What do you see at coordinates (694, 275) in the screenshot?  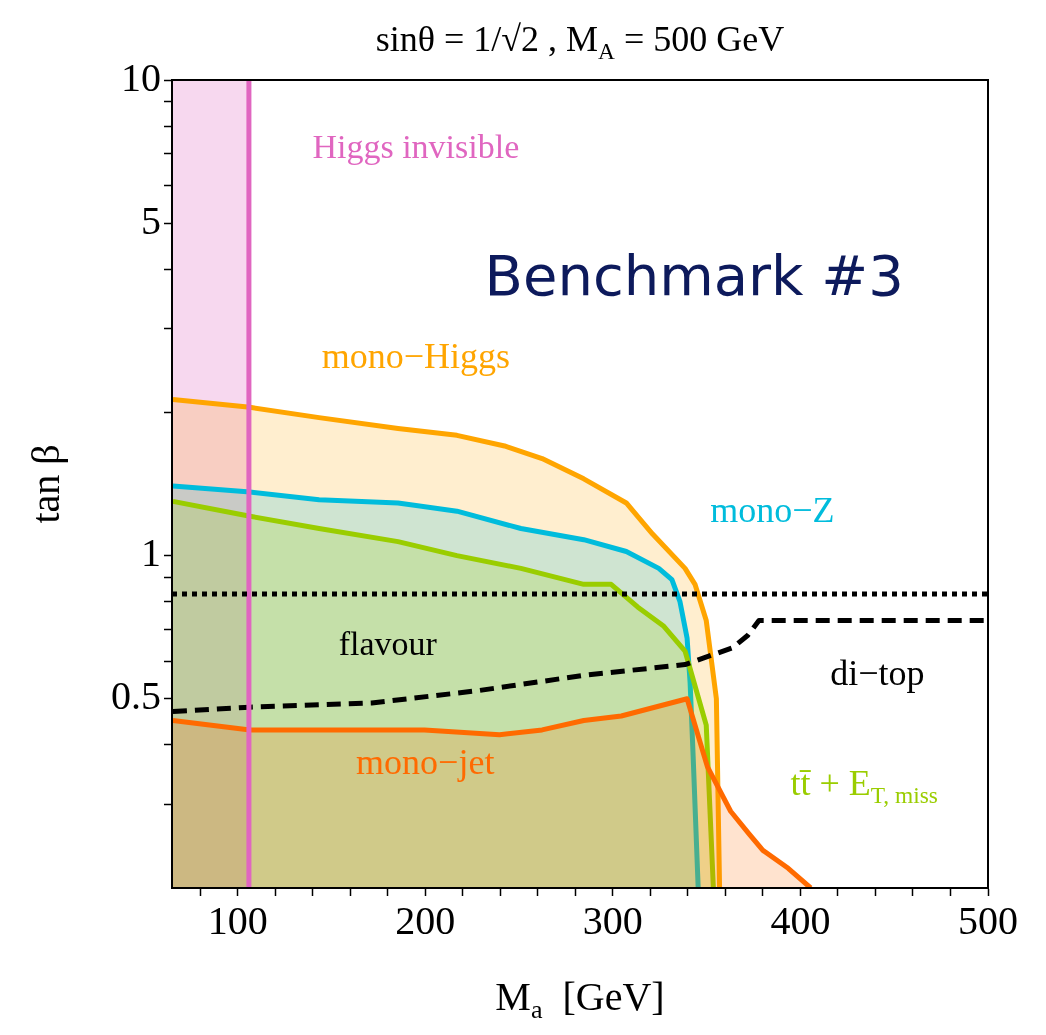 I see `annotation: Benchmark #3` at bounding box center [694, 275].